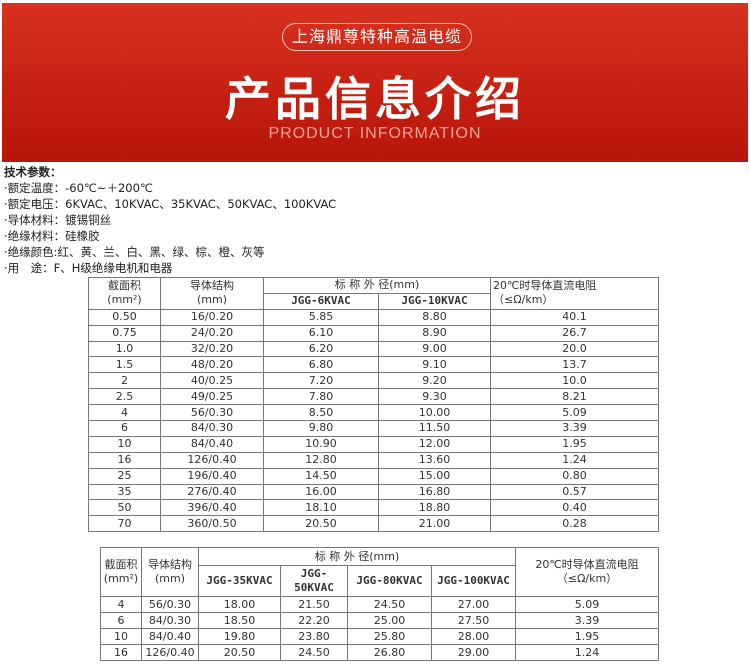  I want to click on spec-line: ·绝缘颜色:红、黄、兰、白、黑、绿、棕、橙、灰等, so click(134, 252).